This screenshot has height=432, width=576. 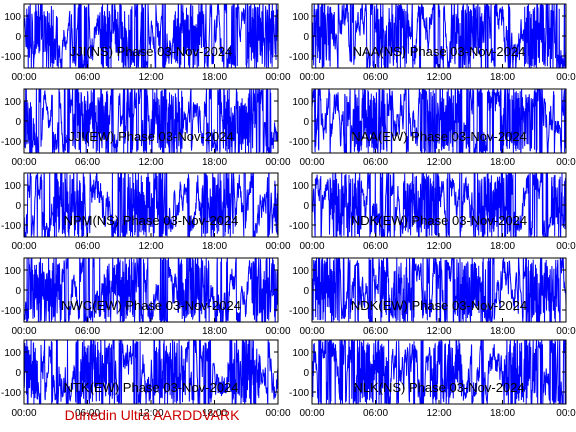 What do you see at coordinates (439, 136) in the screenshot?
I see `panel-title: NAA(EW) Phase 03-Nov-2024` at bounding box center [439, 136].